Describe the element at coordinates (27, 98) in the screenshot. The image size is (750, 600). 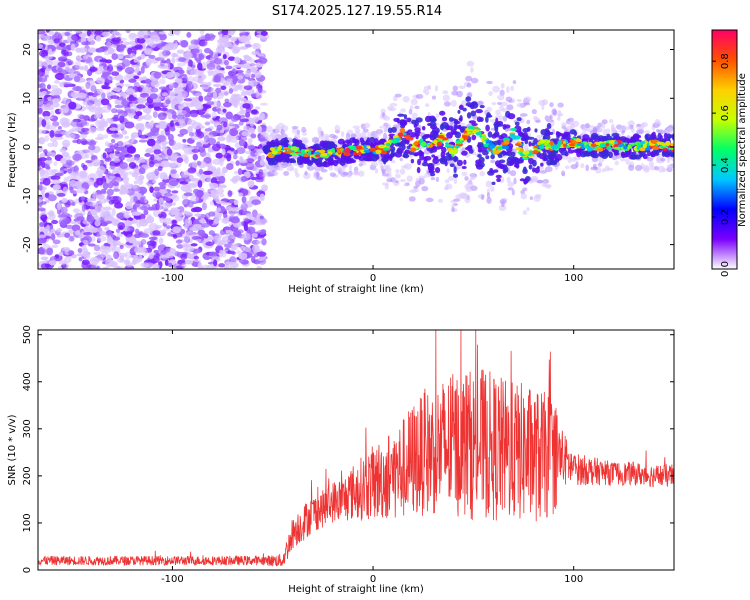
I see `spectrogram-ytick-label: 10` at that location.